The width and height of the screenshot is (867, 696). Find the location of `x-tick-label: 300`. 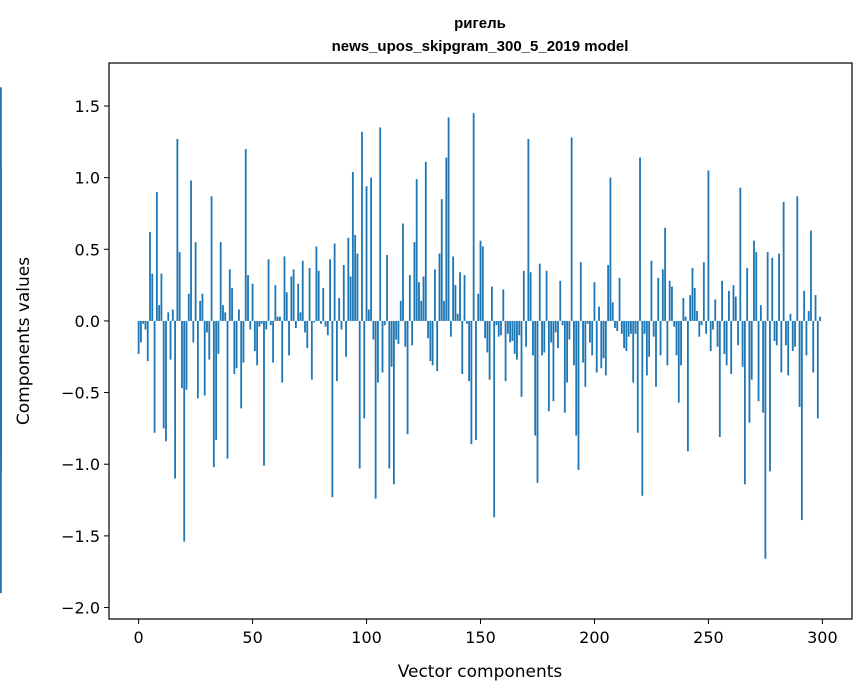

x-tick-label: 300 is located at coordinates (822, 637).